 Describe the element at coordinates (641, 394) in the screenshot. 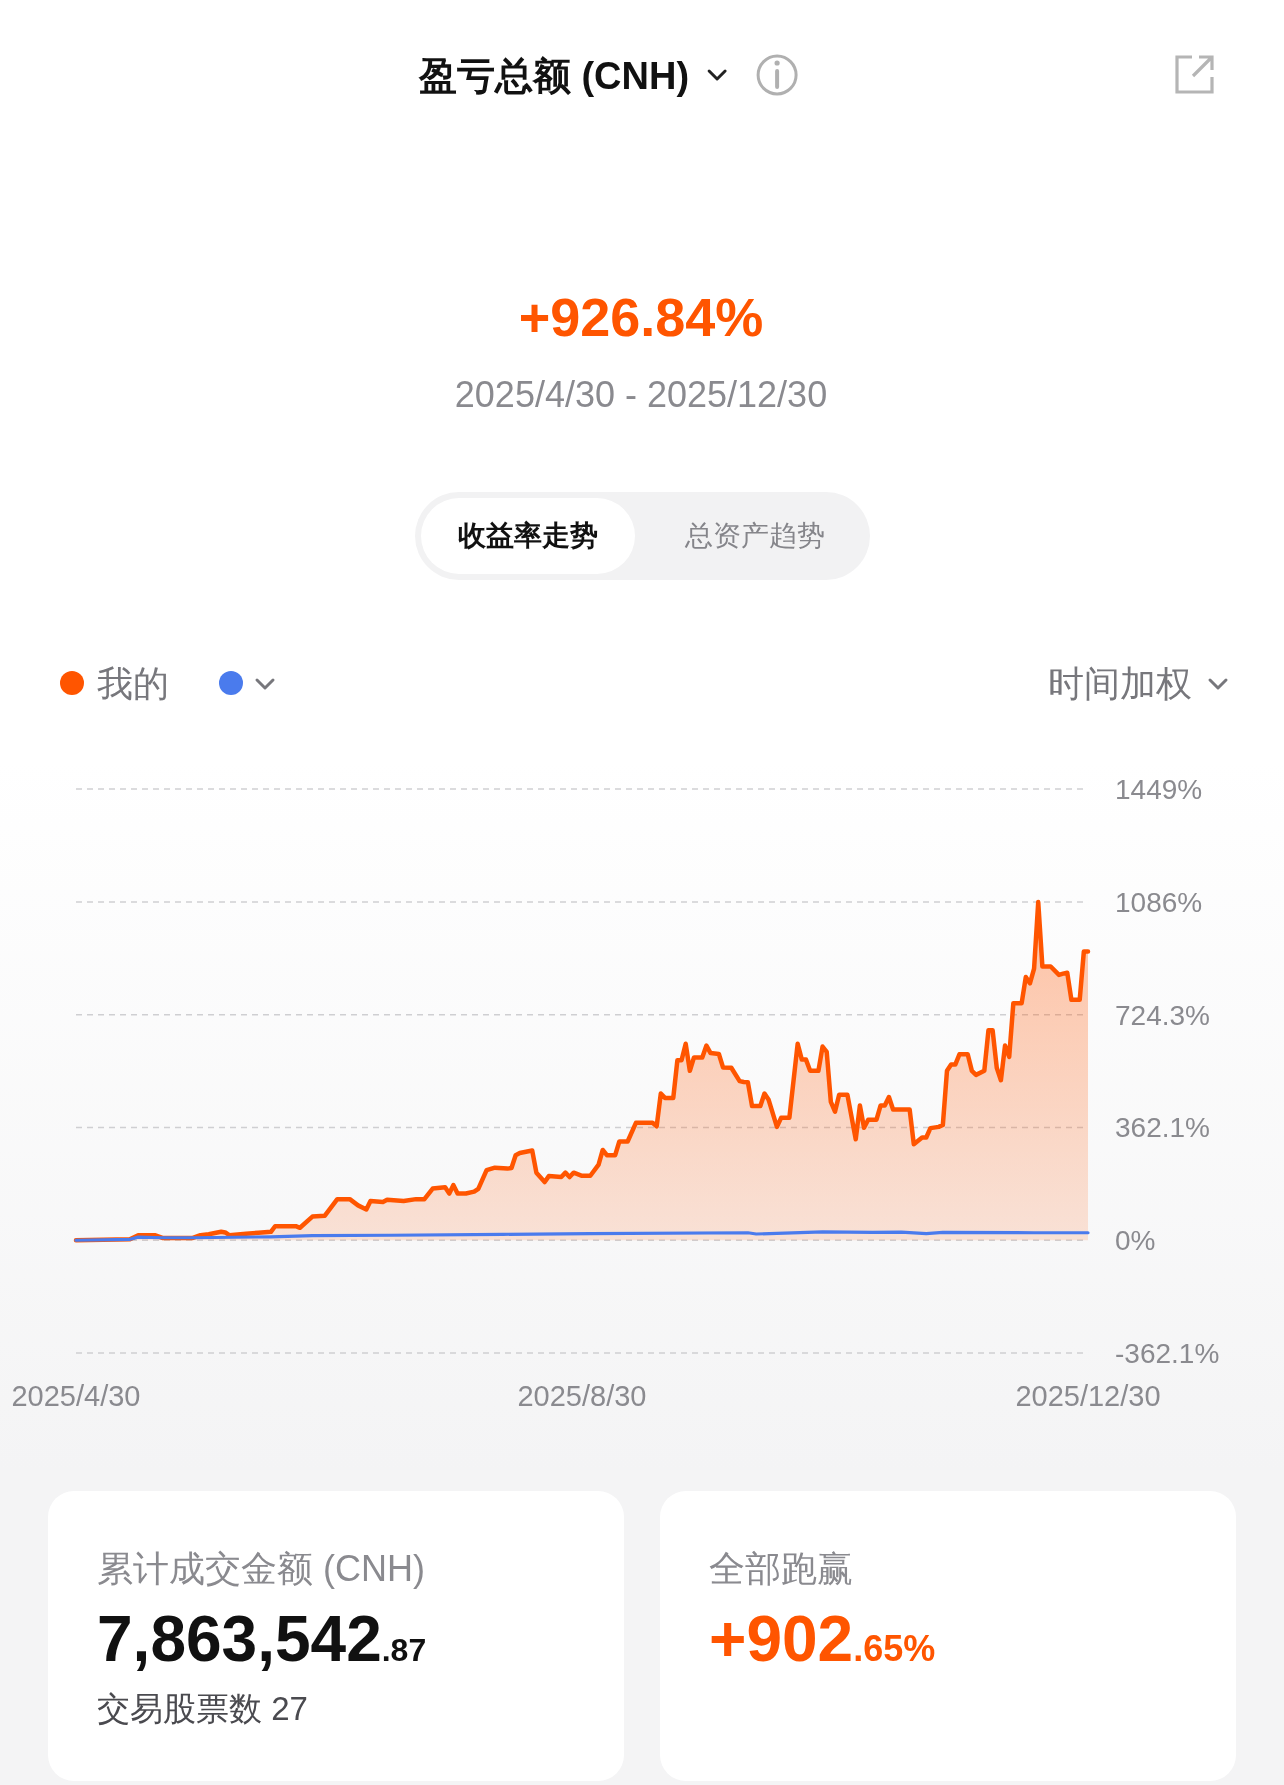

I see `text: 2025/4/30 - 2025/12/30` at that location.